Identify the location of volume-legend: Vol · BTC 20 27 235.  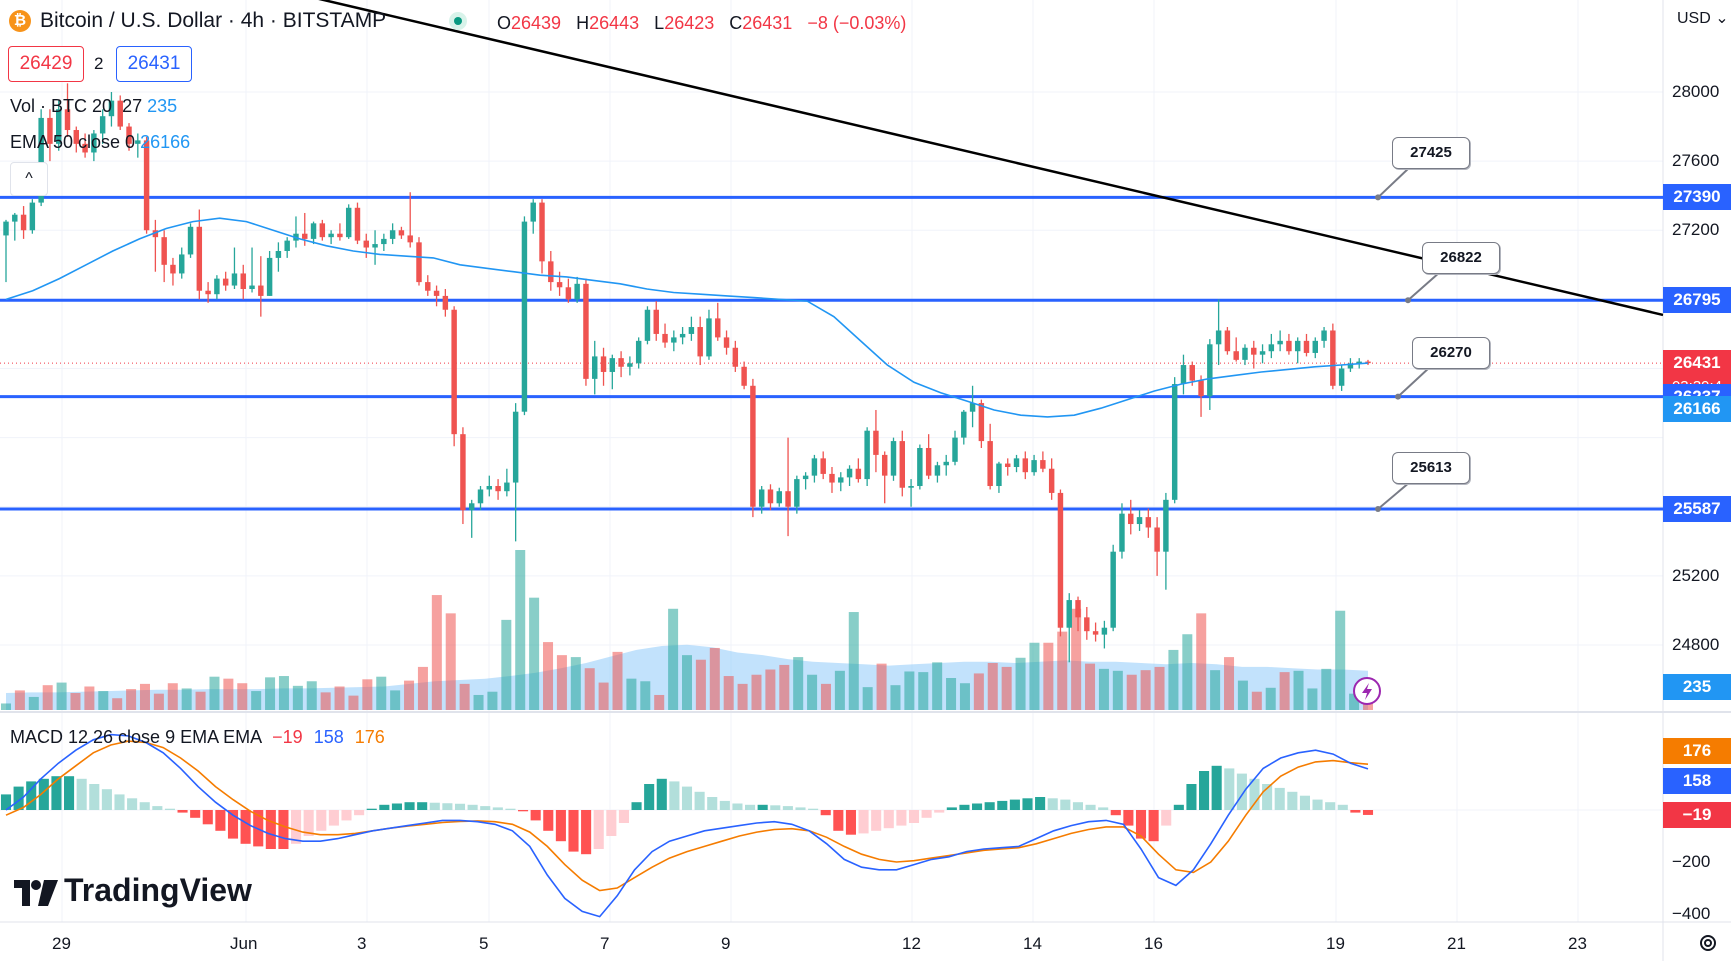
(93, 106).